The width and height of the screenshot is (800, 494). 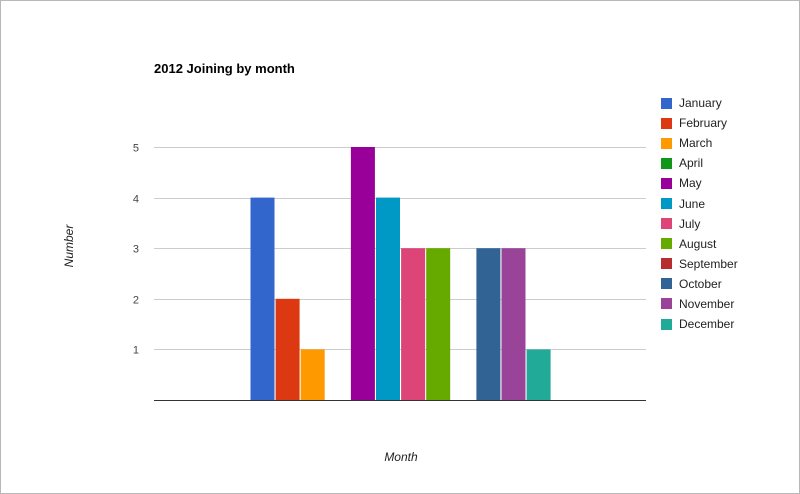 I want to click on legend-item-november: November, so click(x=699, y=304).